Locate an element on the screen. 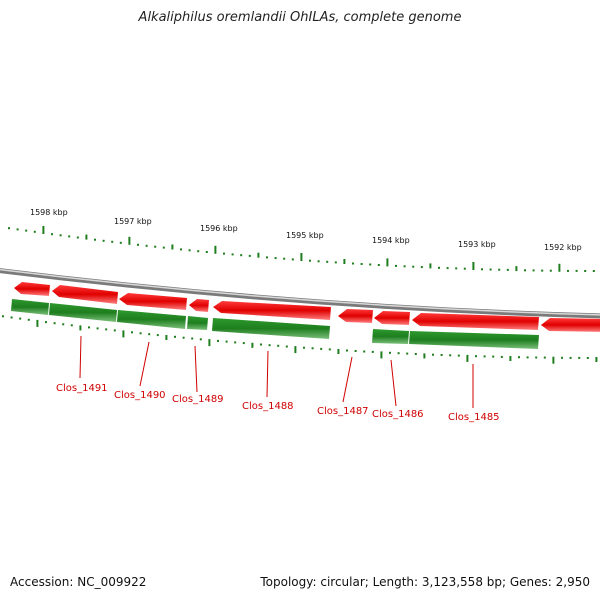 The height and width of the screenshot is (600, 600). genome-backbone is located at coordinates (300, 293).